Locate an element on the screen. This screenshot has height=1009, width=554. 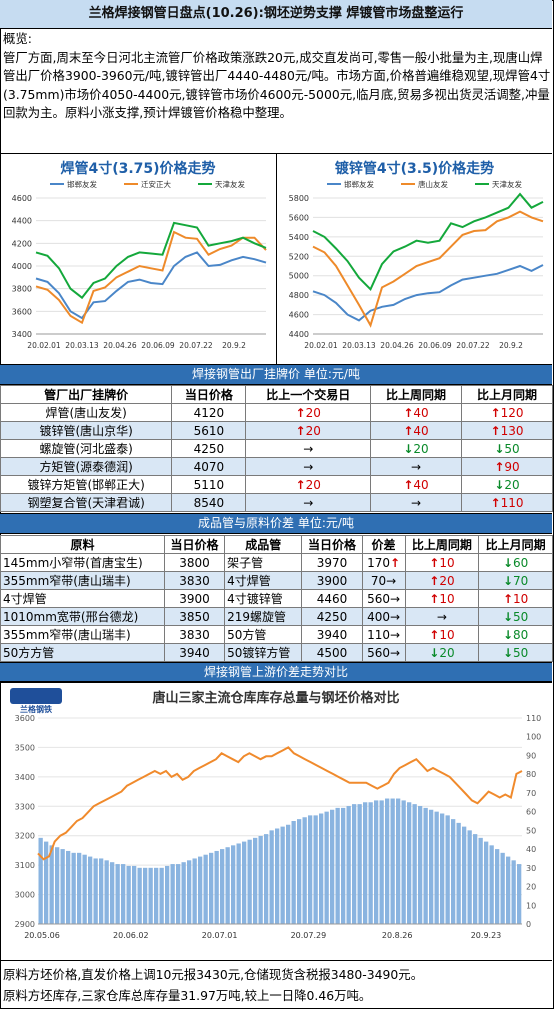
x-tick-label: 20.8.26 is located at coordinates (397, 935).